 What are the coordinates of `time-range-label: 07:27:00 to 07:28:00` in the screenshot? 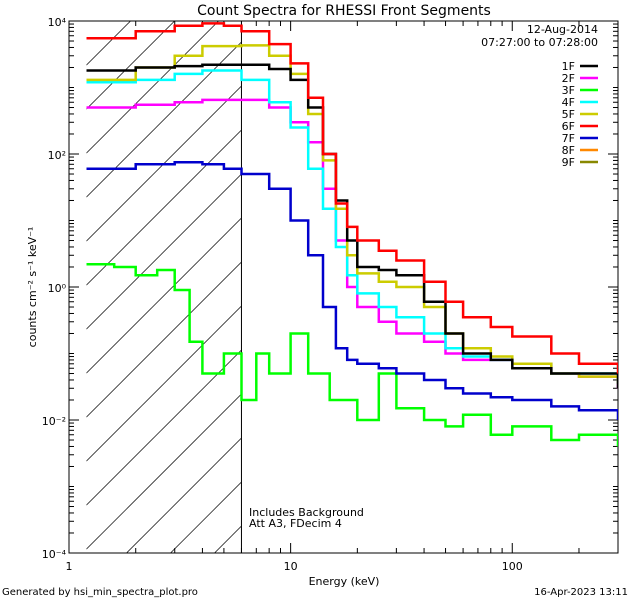 It's located at (539, 42).